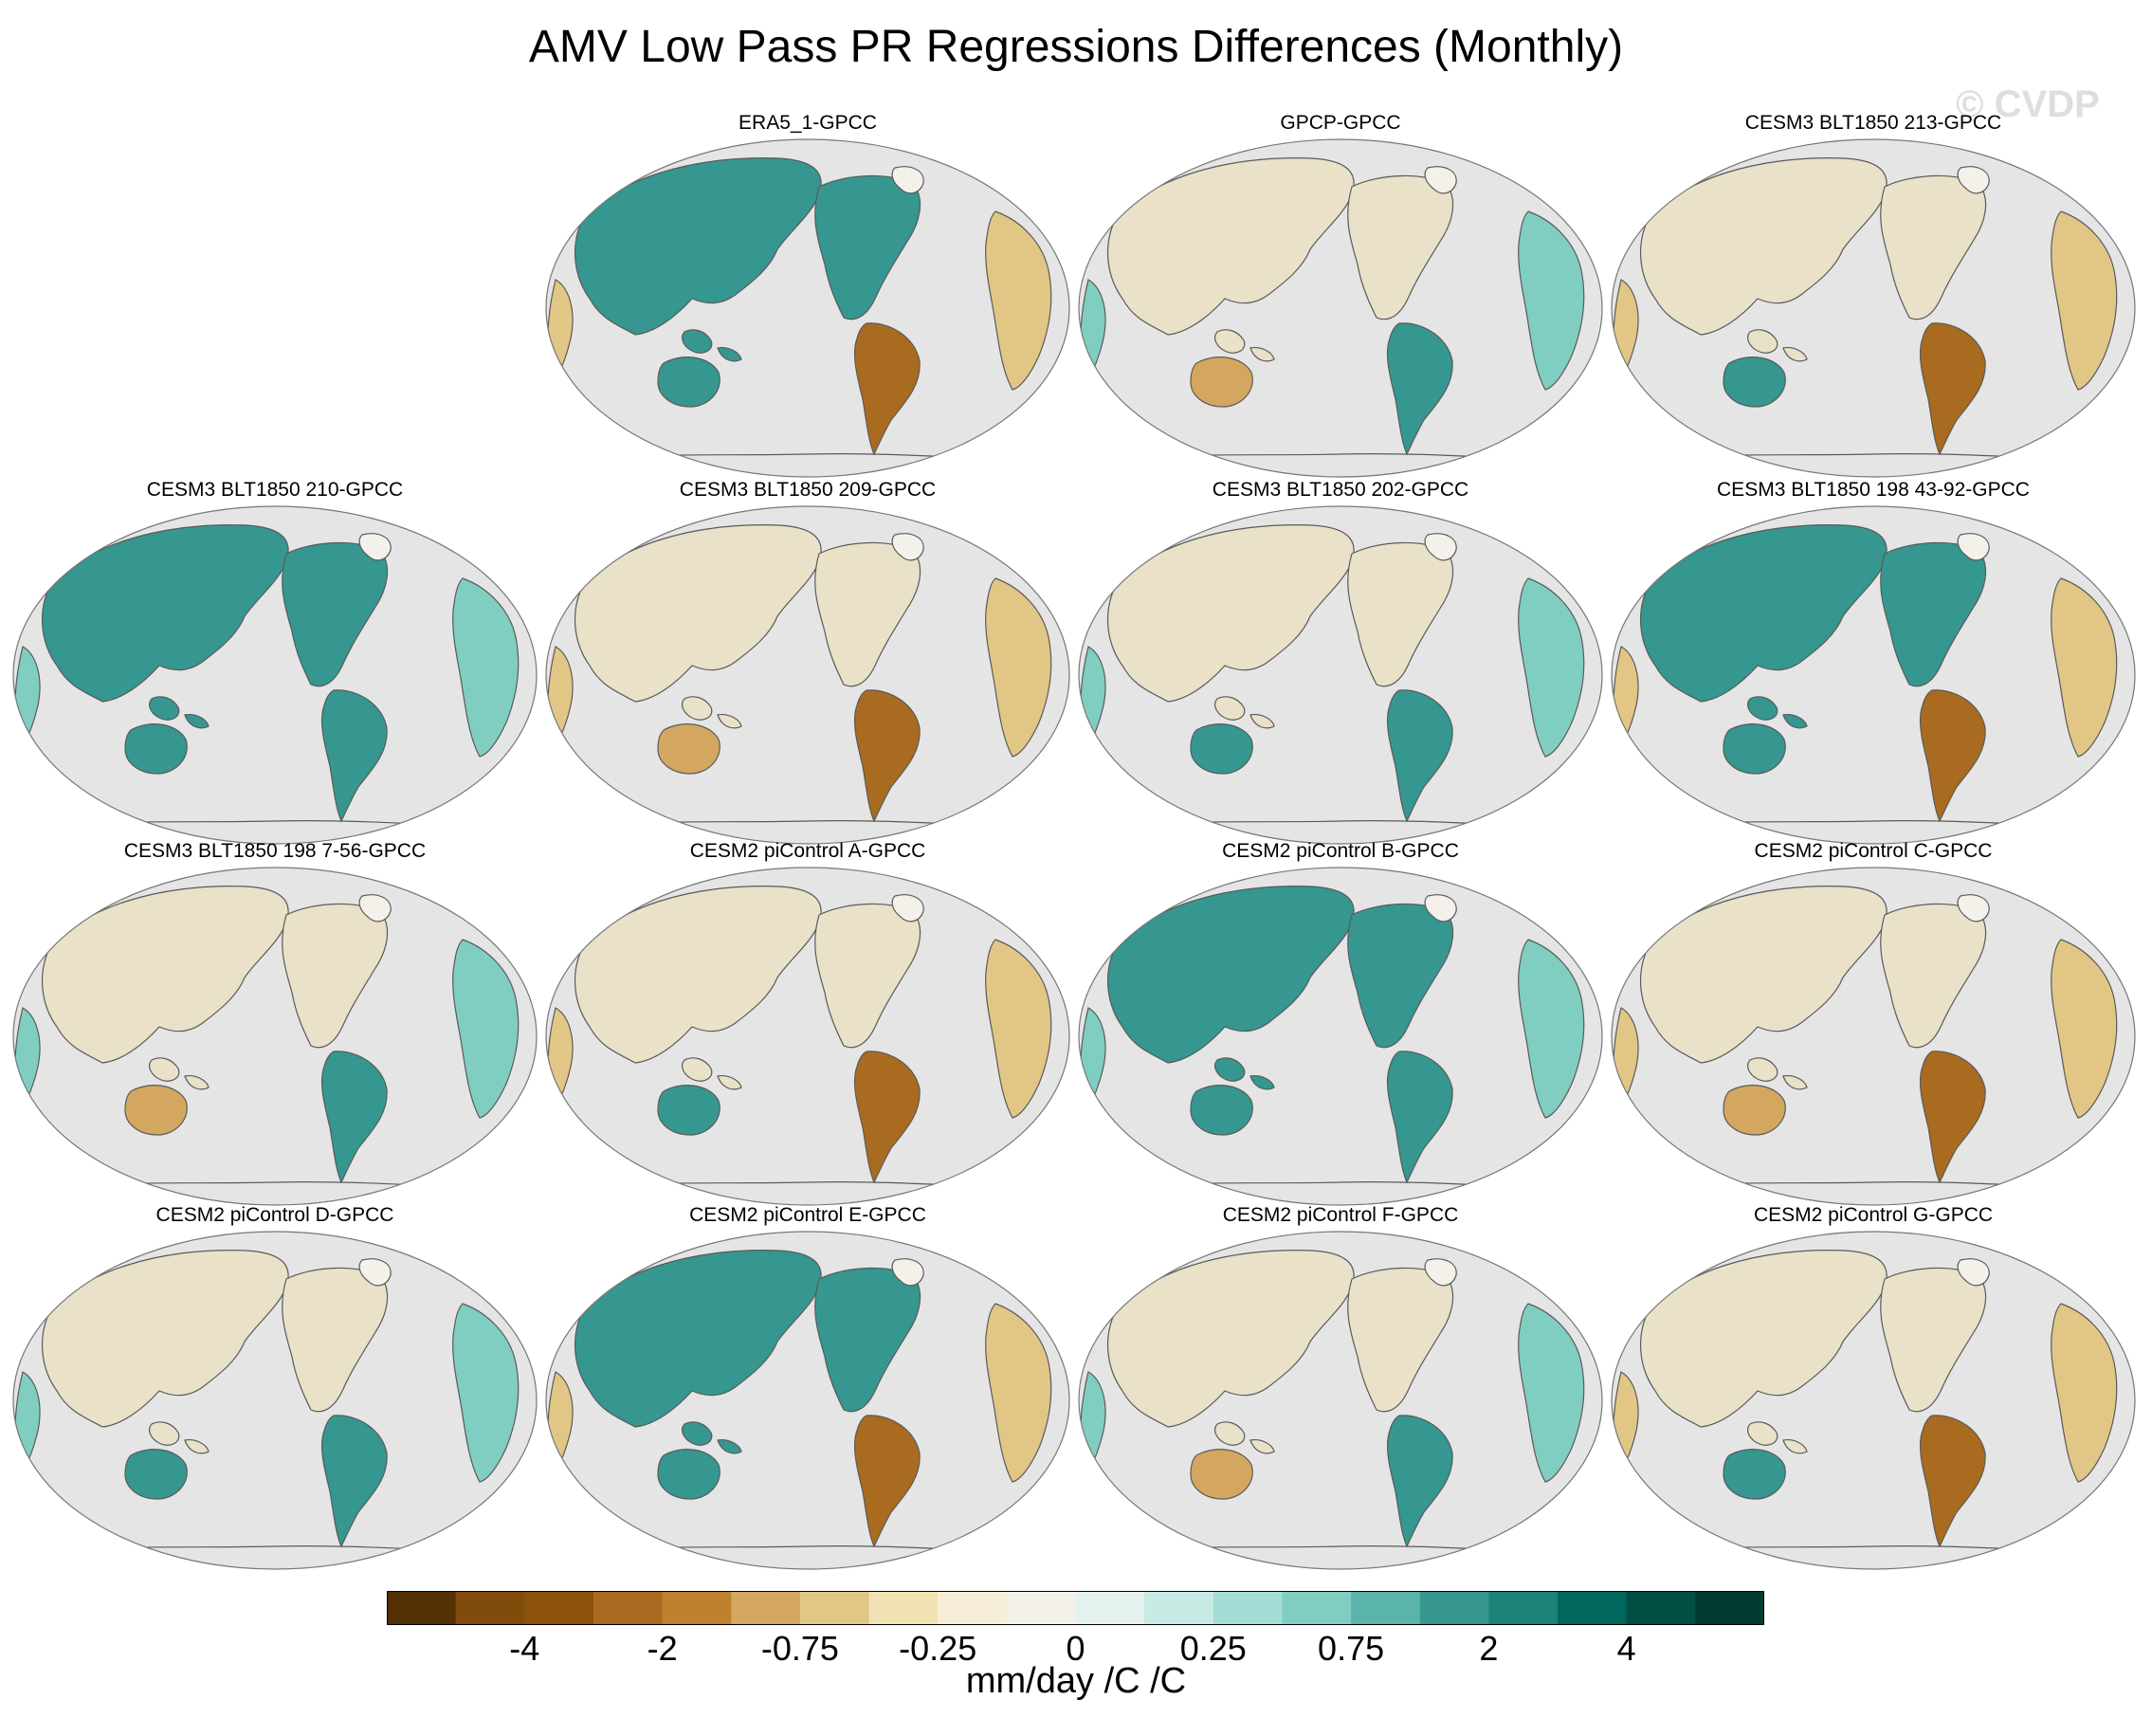  I want to click on map-panel: ERA5_1-GPCC, so click(808, 295).